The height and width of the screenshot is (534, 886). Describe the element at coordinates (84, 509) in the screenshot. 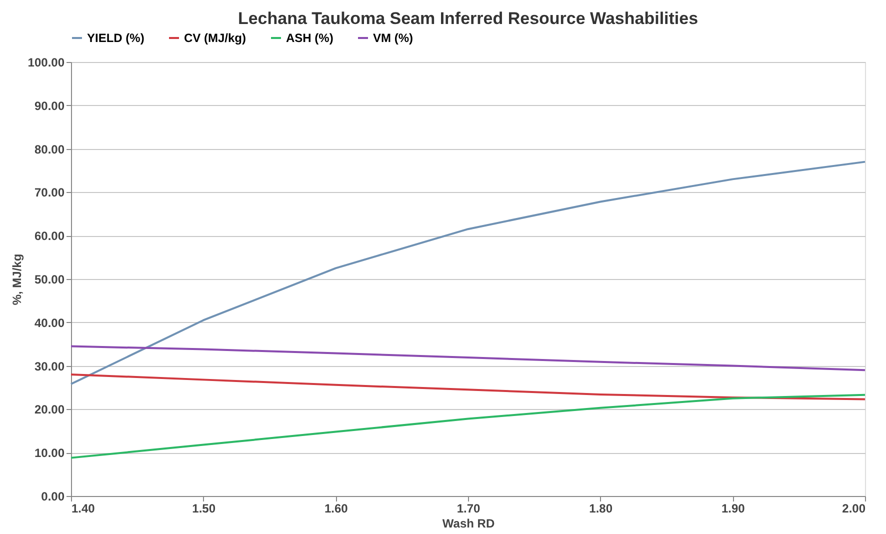

I see `x-tick-label: 1.40` at that location.